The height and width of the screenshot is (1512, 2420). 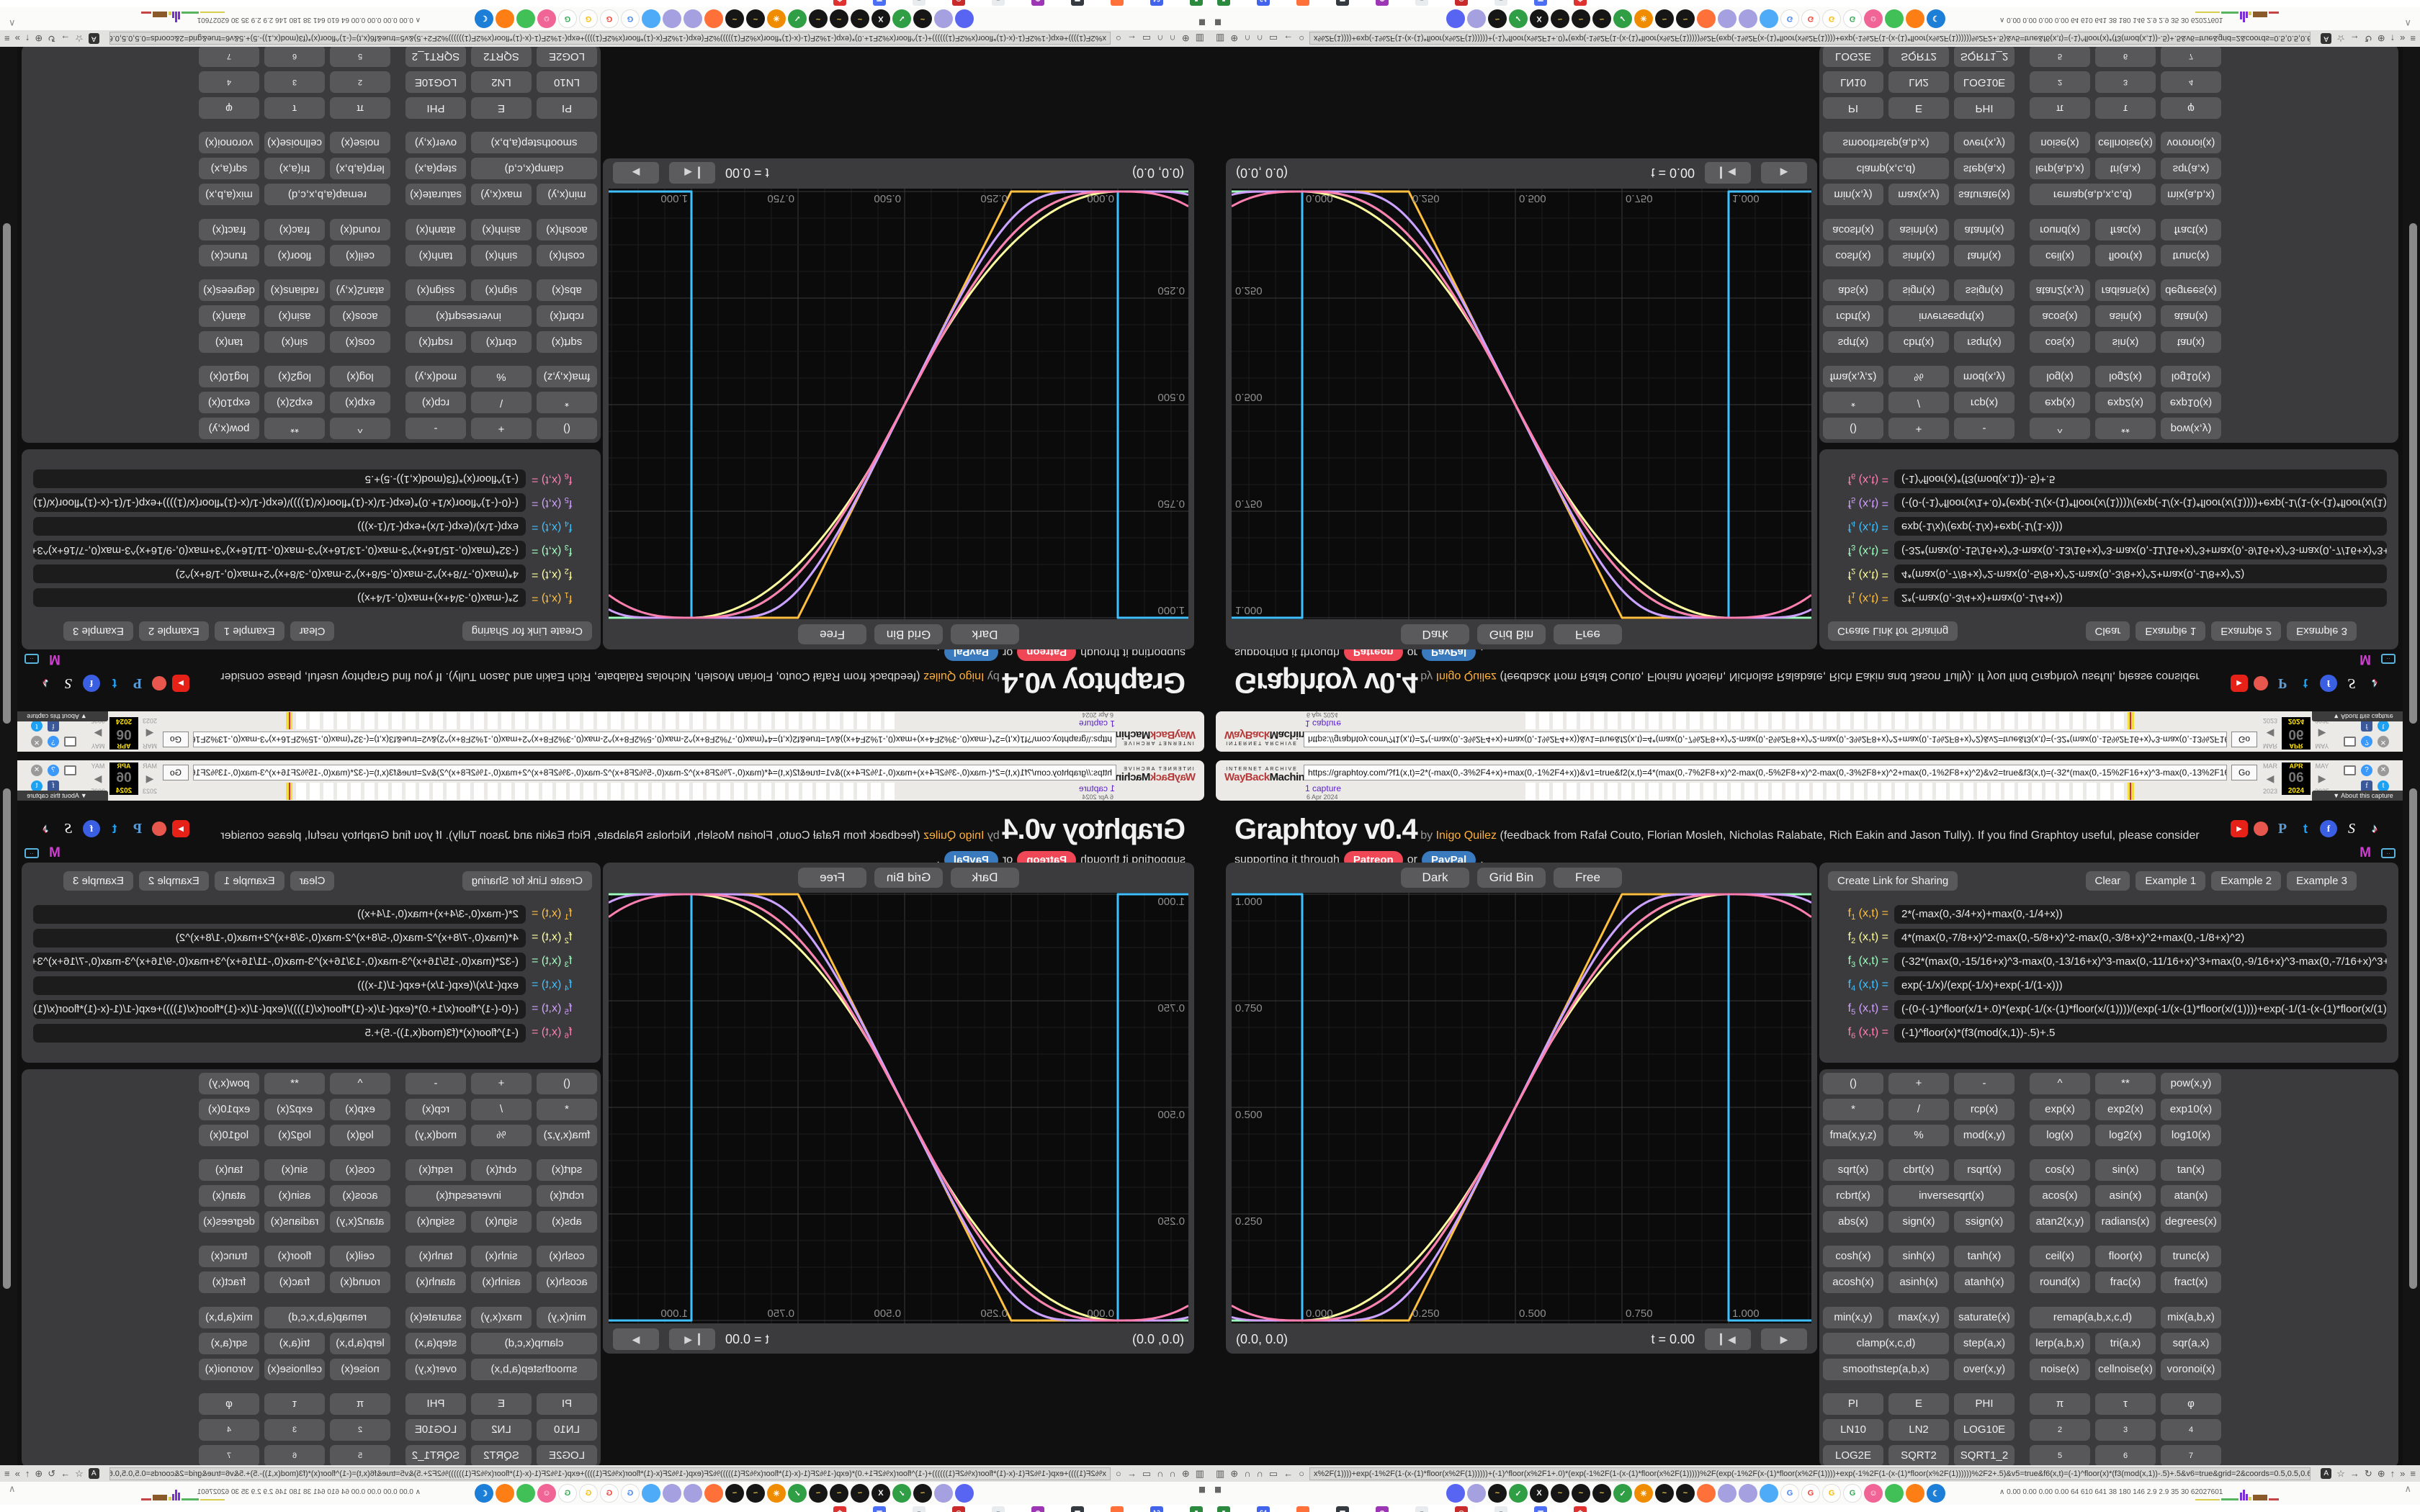 What do you see at coordinates (294, 142) in the screenshot?
I see `fn-button-cellnoise-x: cellnoise(x)` at bounding box center [294, 142].